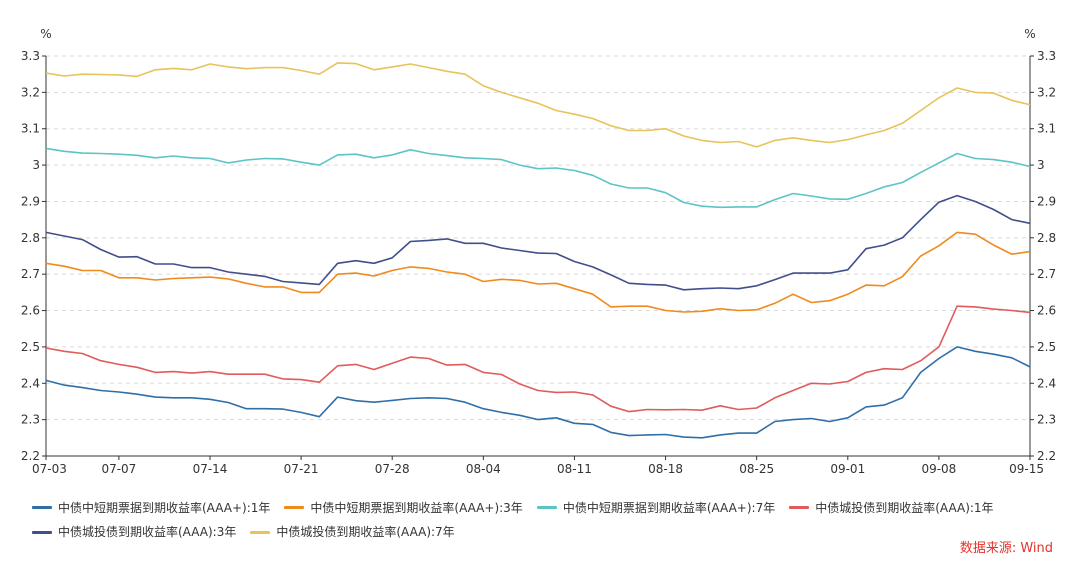  Describe the element at coordinates (1046, 420) in the screenshot. I see `y-tick-label-right: 2.3` at that location.